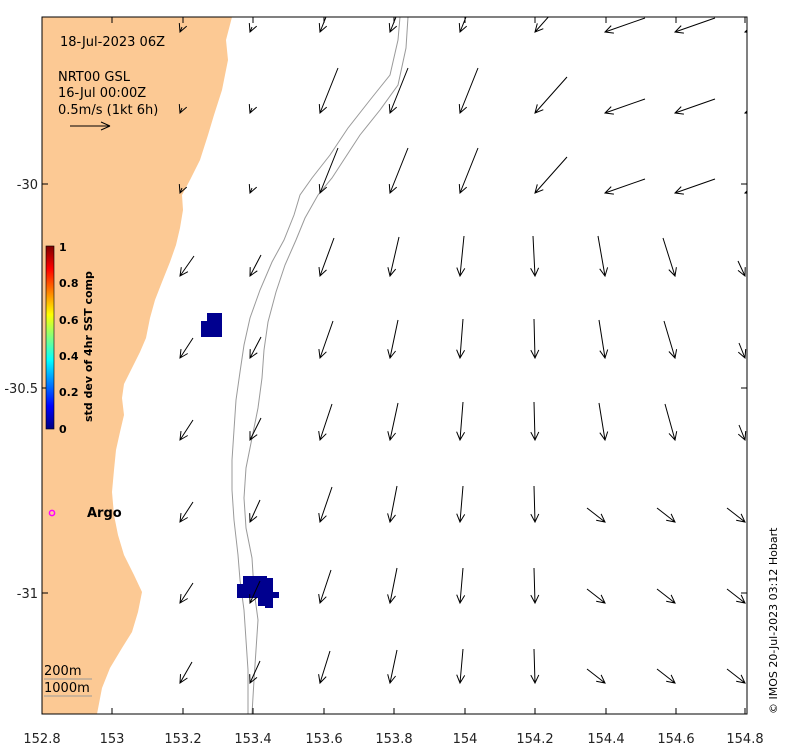  Describe the element at coordinates (102, 93) in the screenshot. I see `source-time: 16-Jul 00:00Z` at that location.